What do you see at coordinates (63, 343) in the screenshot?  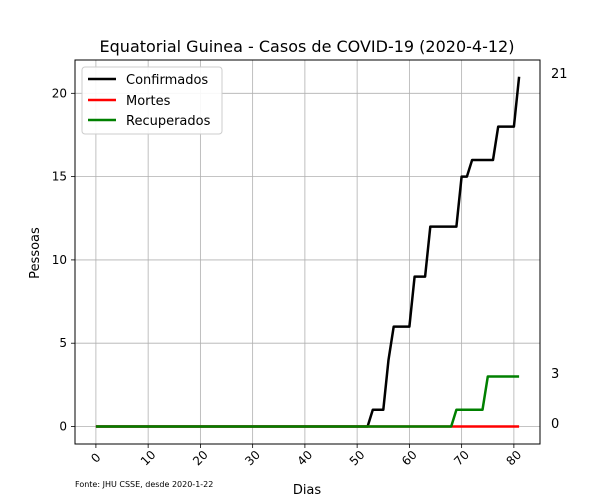 I see `y-tick-label: 5` at bounding box center [63, 343].